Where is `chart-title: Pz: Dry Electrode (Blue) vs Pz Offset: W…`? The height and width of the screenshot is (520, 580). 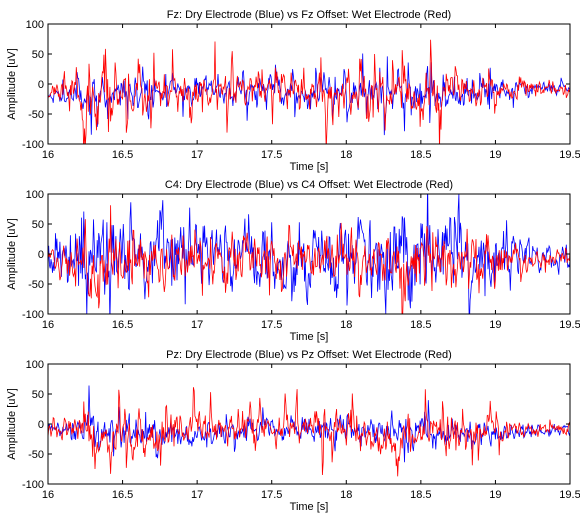 chart-title: Pz: Dry Electrode (Blue) vs Pz Offset: W… is located at coordinates (309, 355).